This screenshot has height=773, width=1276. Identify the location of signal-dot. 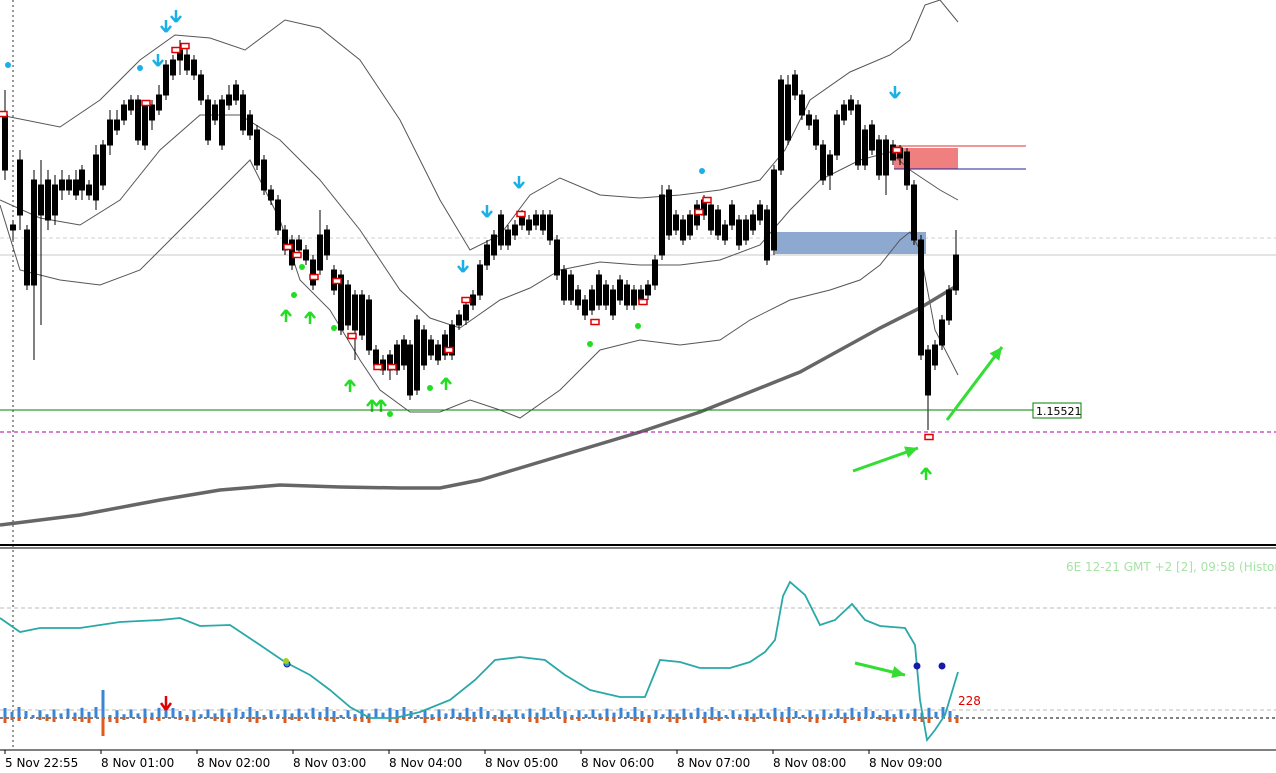
(702, 171).